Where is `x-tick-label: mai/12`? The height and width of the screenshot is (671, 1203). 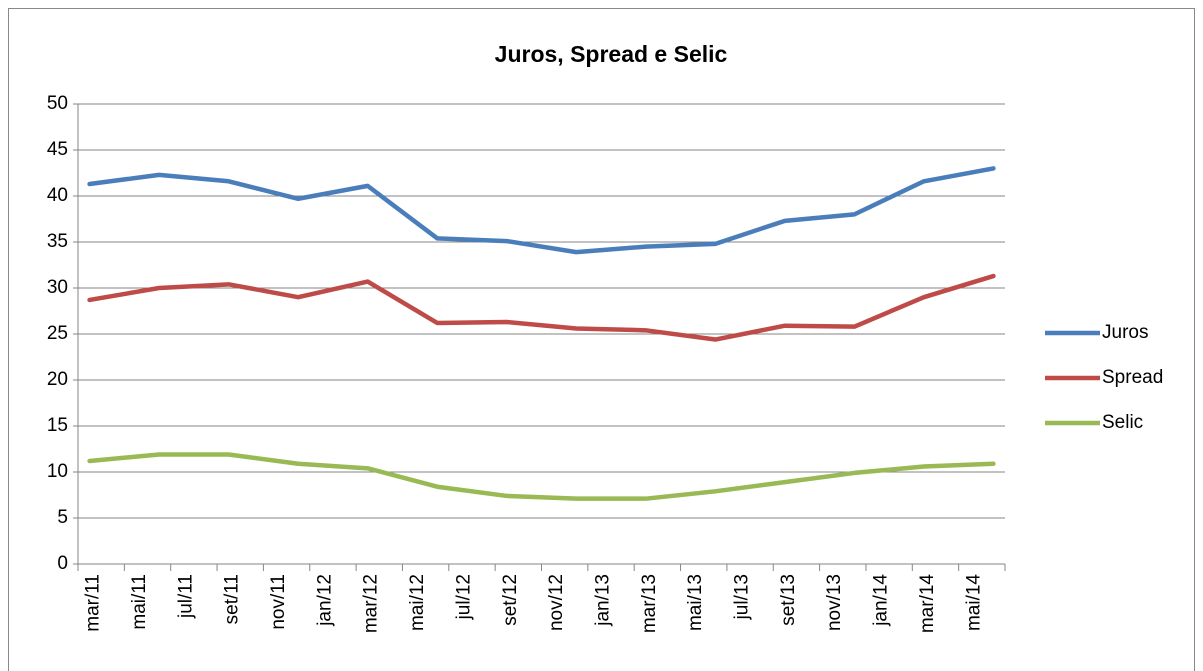 x-tick-label: mai/12 is located at coordinates (417, 602).